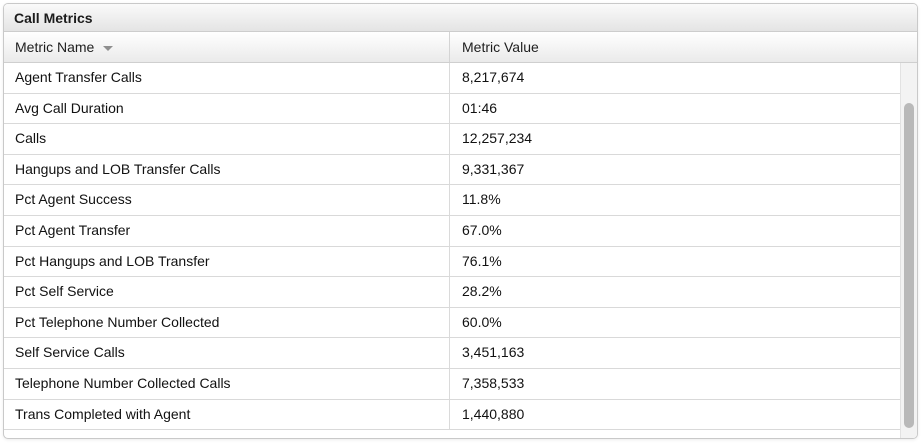  Describe the element at coordinates (493, 352) in the screenshot. I see `metric-value-cell: 3,451,163` at that location.